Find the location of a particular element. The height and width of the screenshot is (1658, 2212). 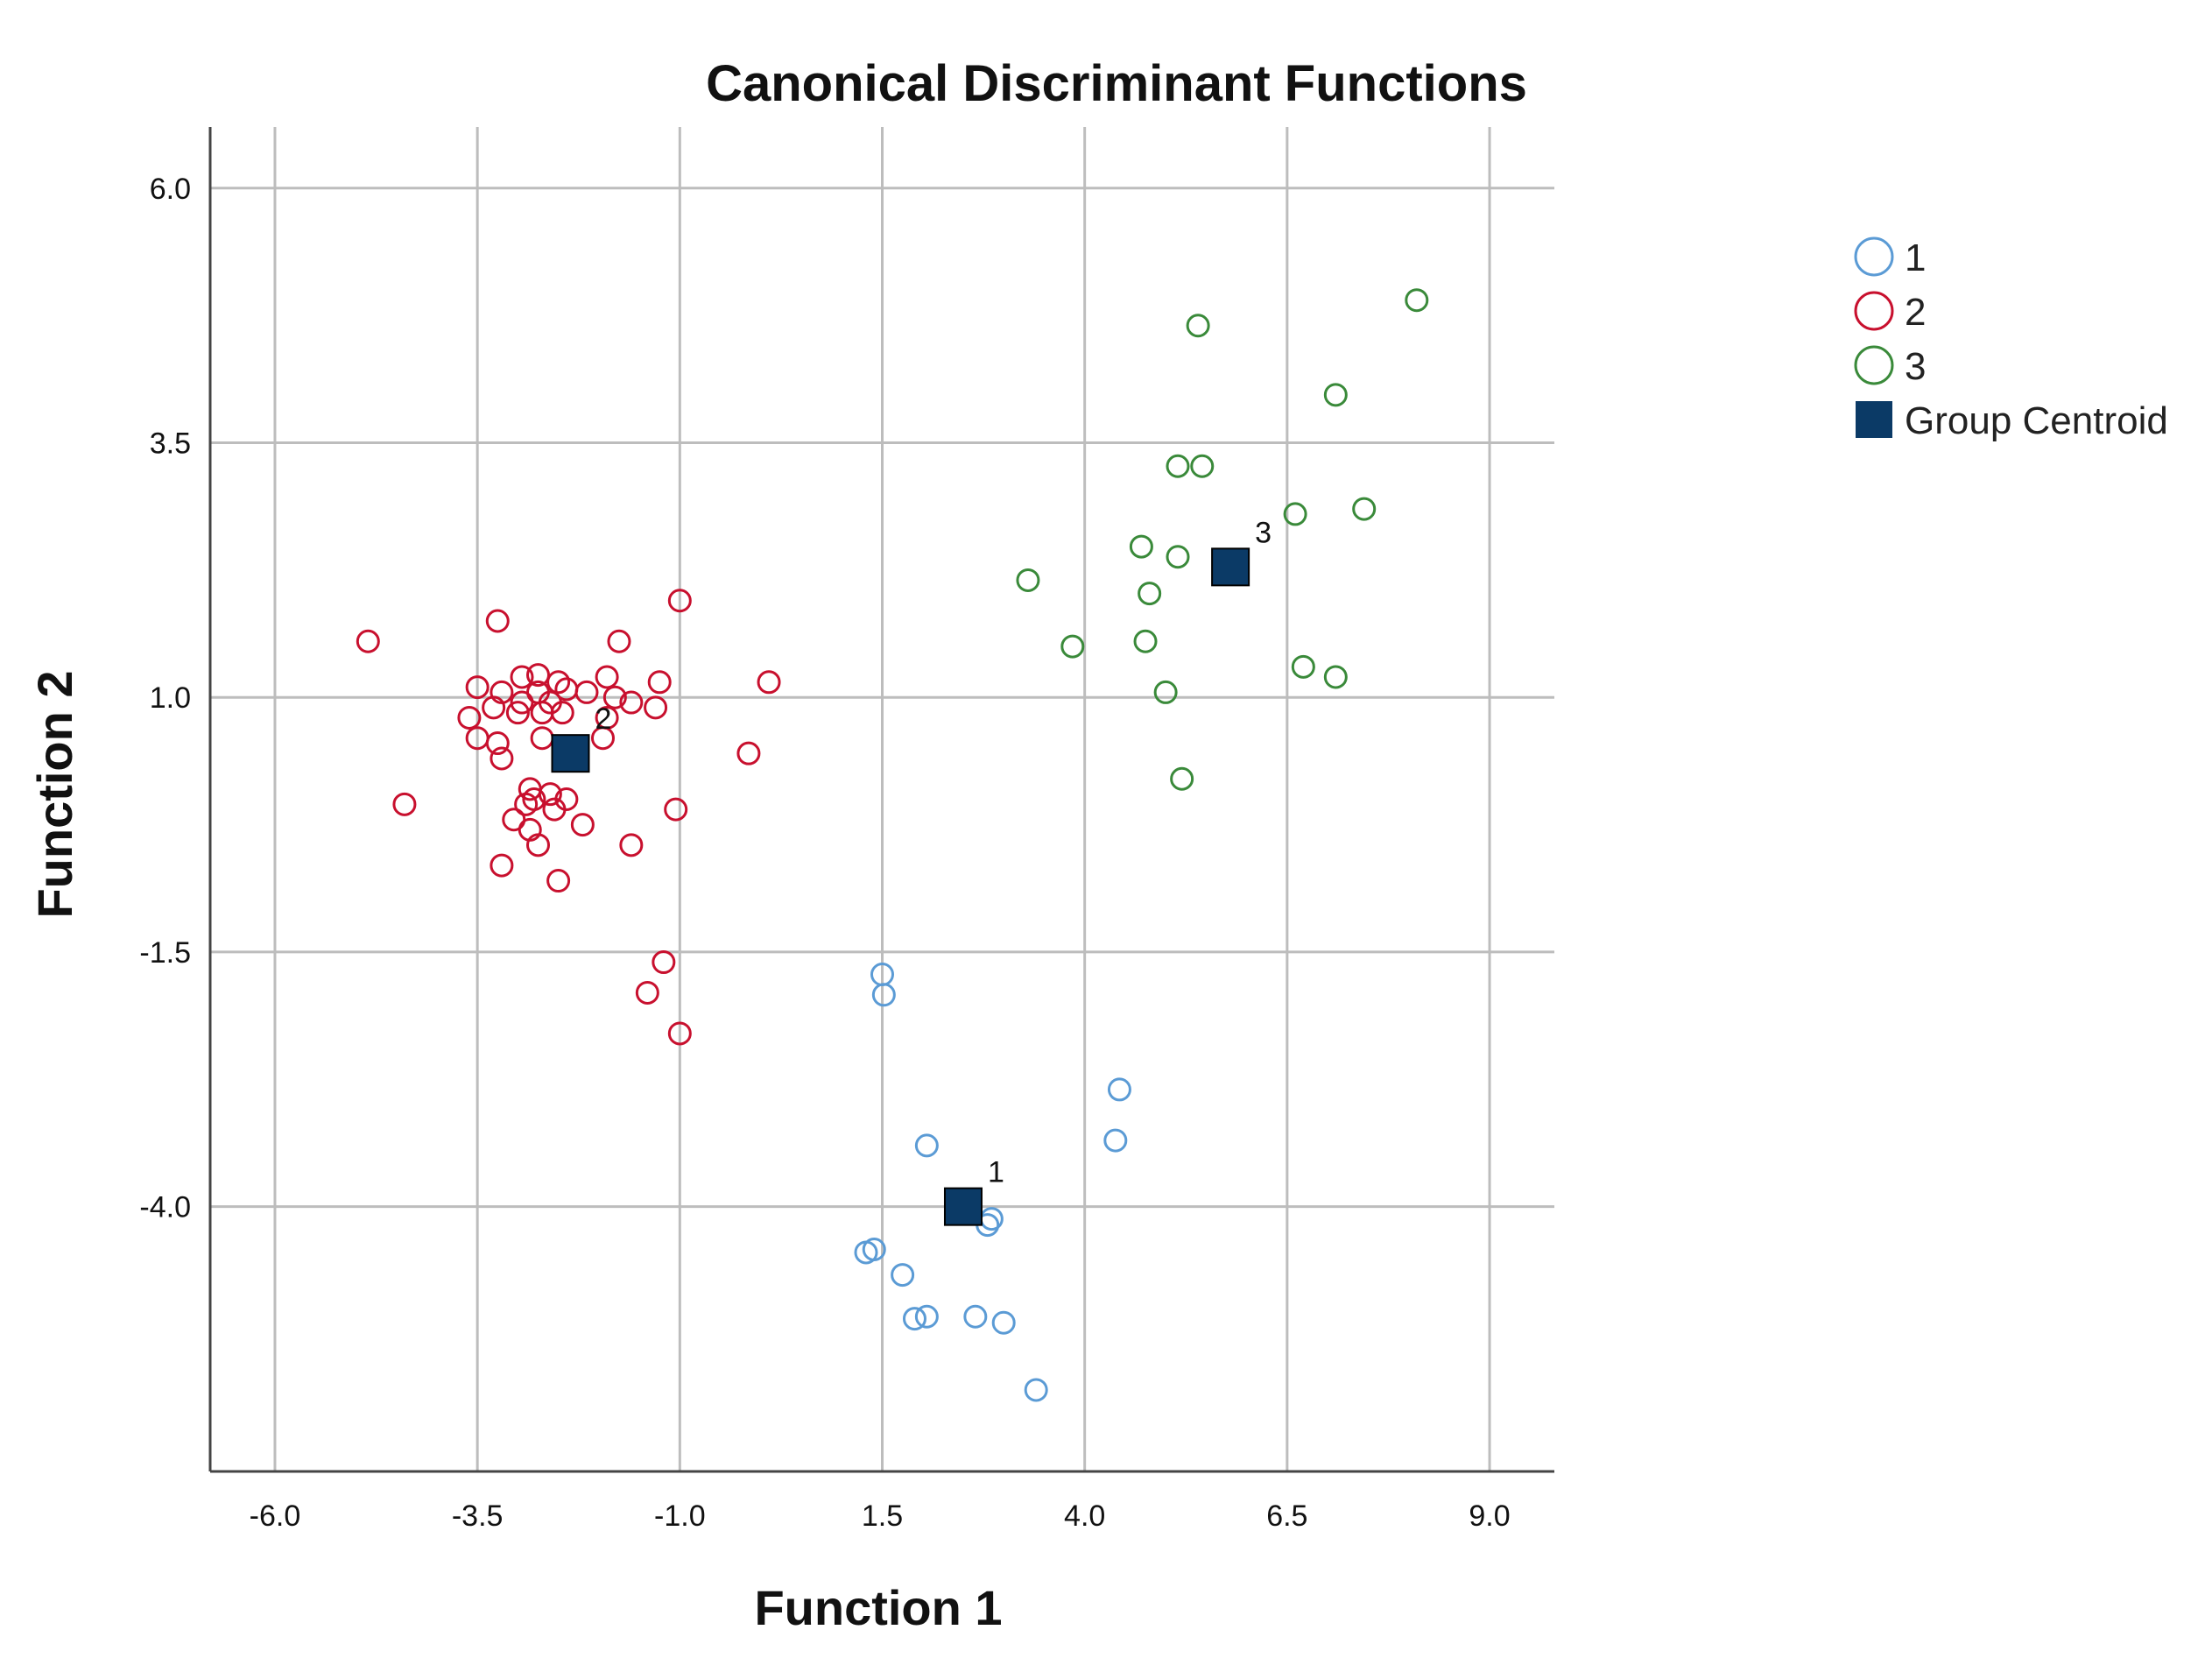

legend-label: 2 is located at coordinates (1916, 313).